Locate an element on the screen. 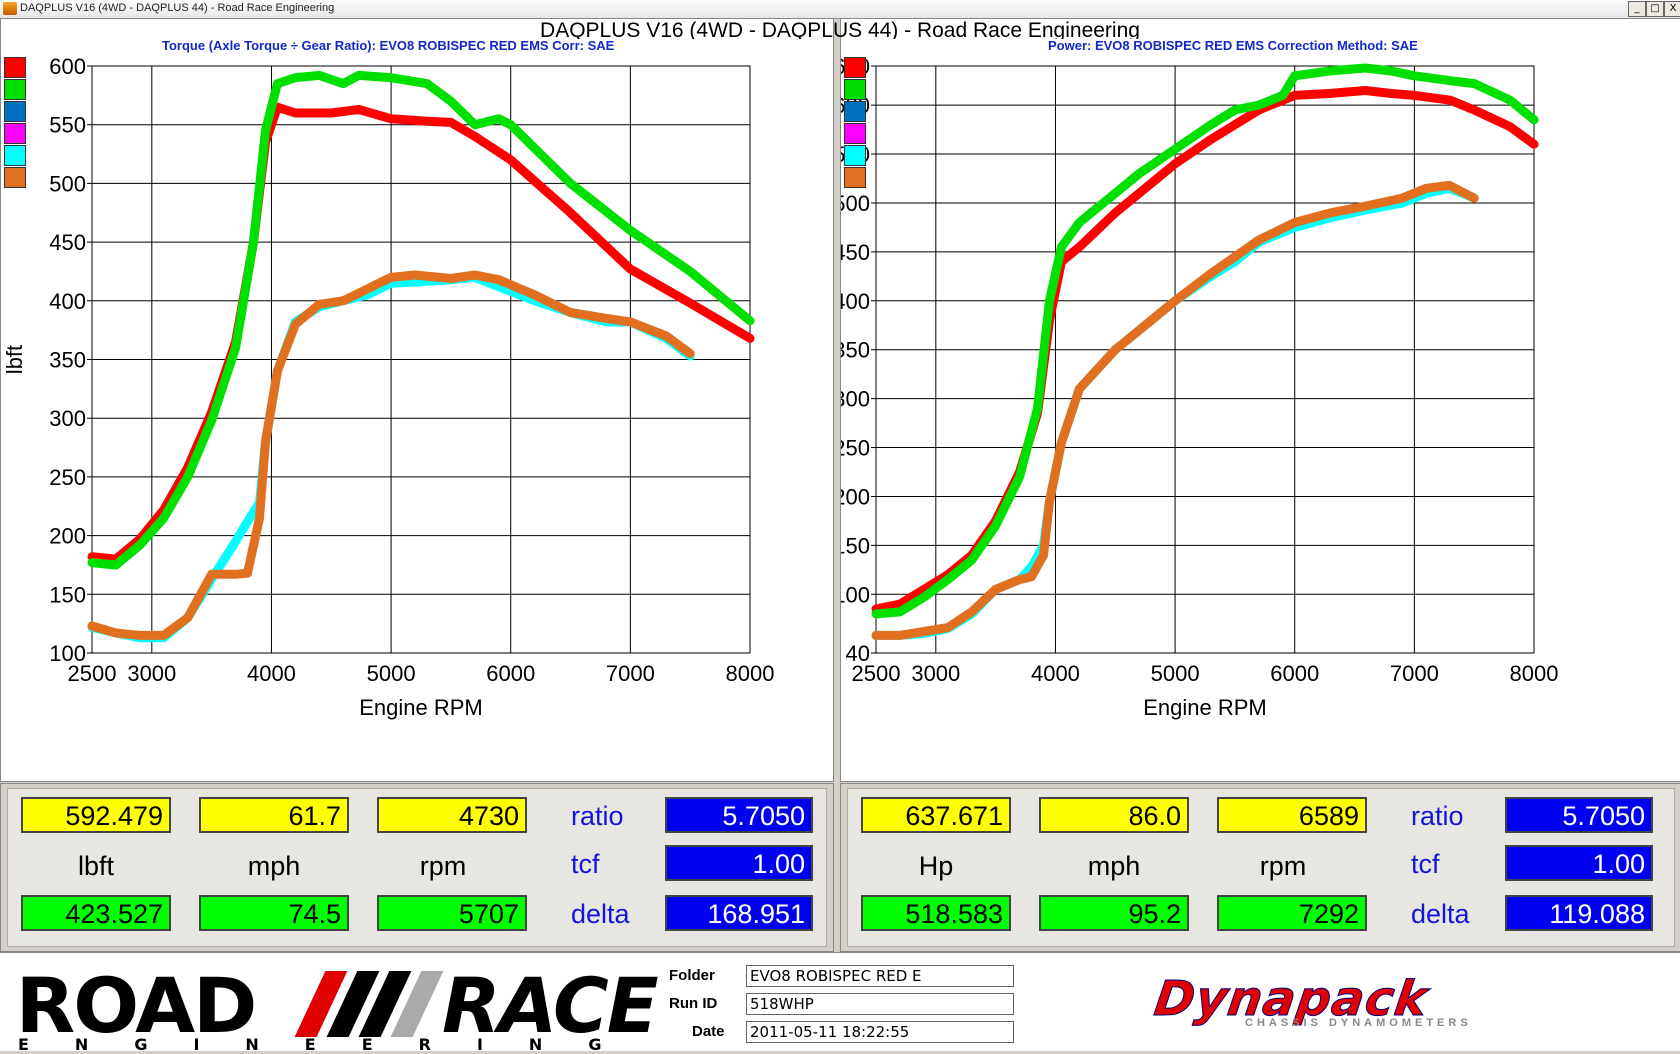 The width and height of the screenshot is (1680, 1054). tcf-value: 1.00 is located at coordinates (739, 863).